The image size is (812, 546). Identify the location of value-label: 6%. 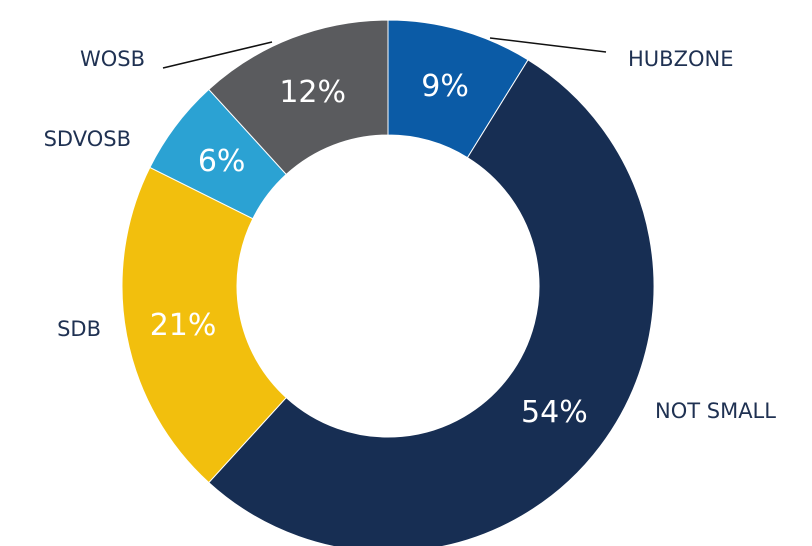
(222, 161).